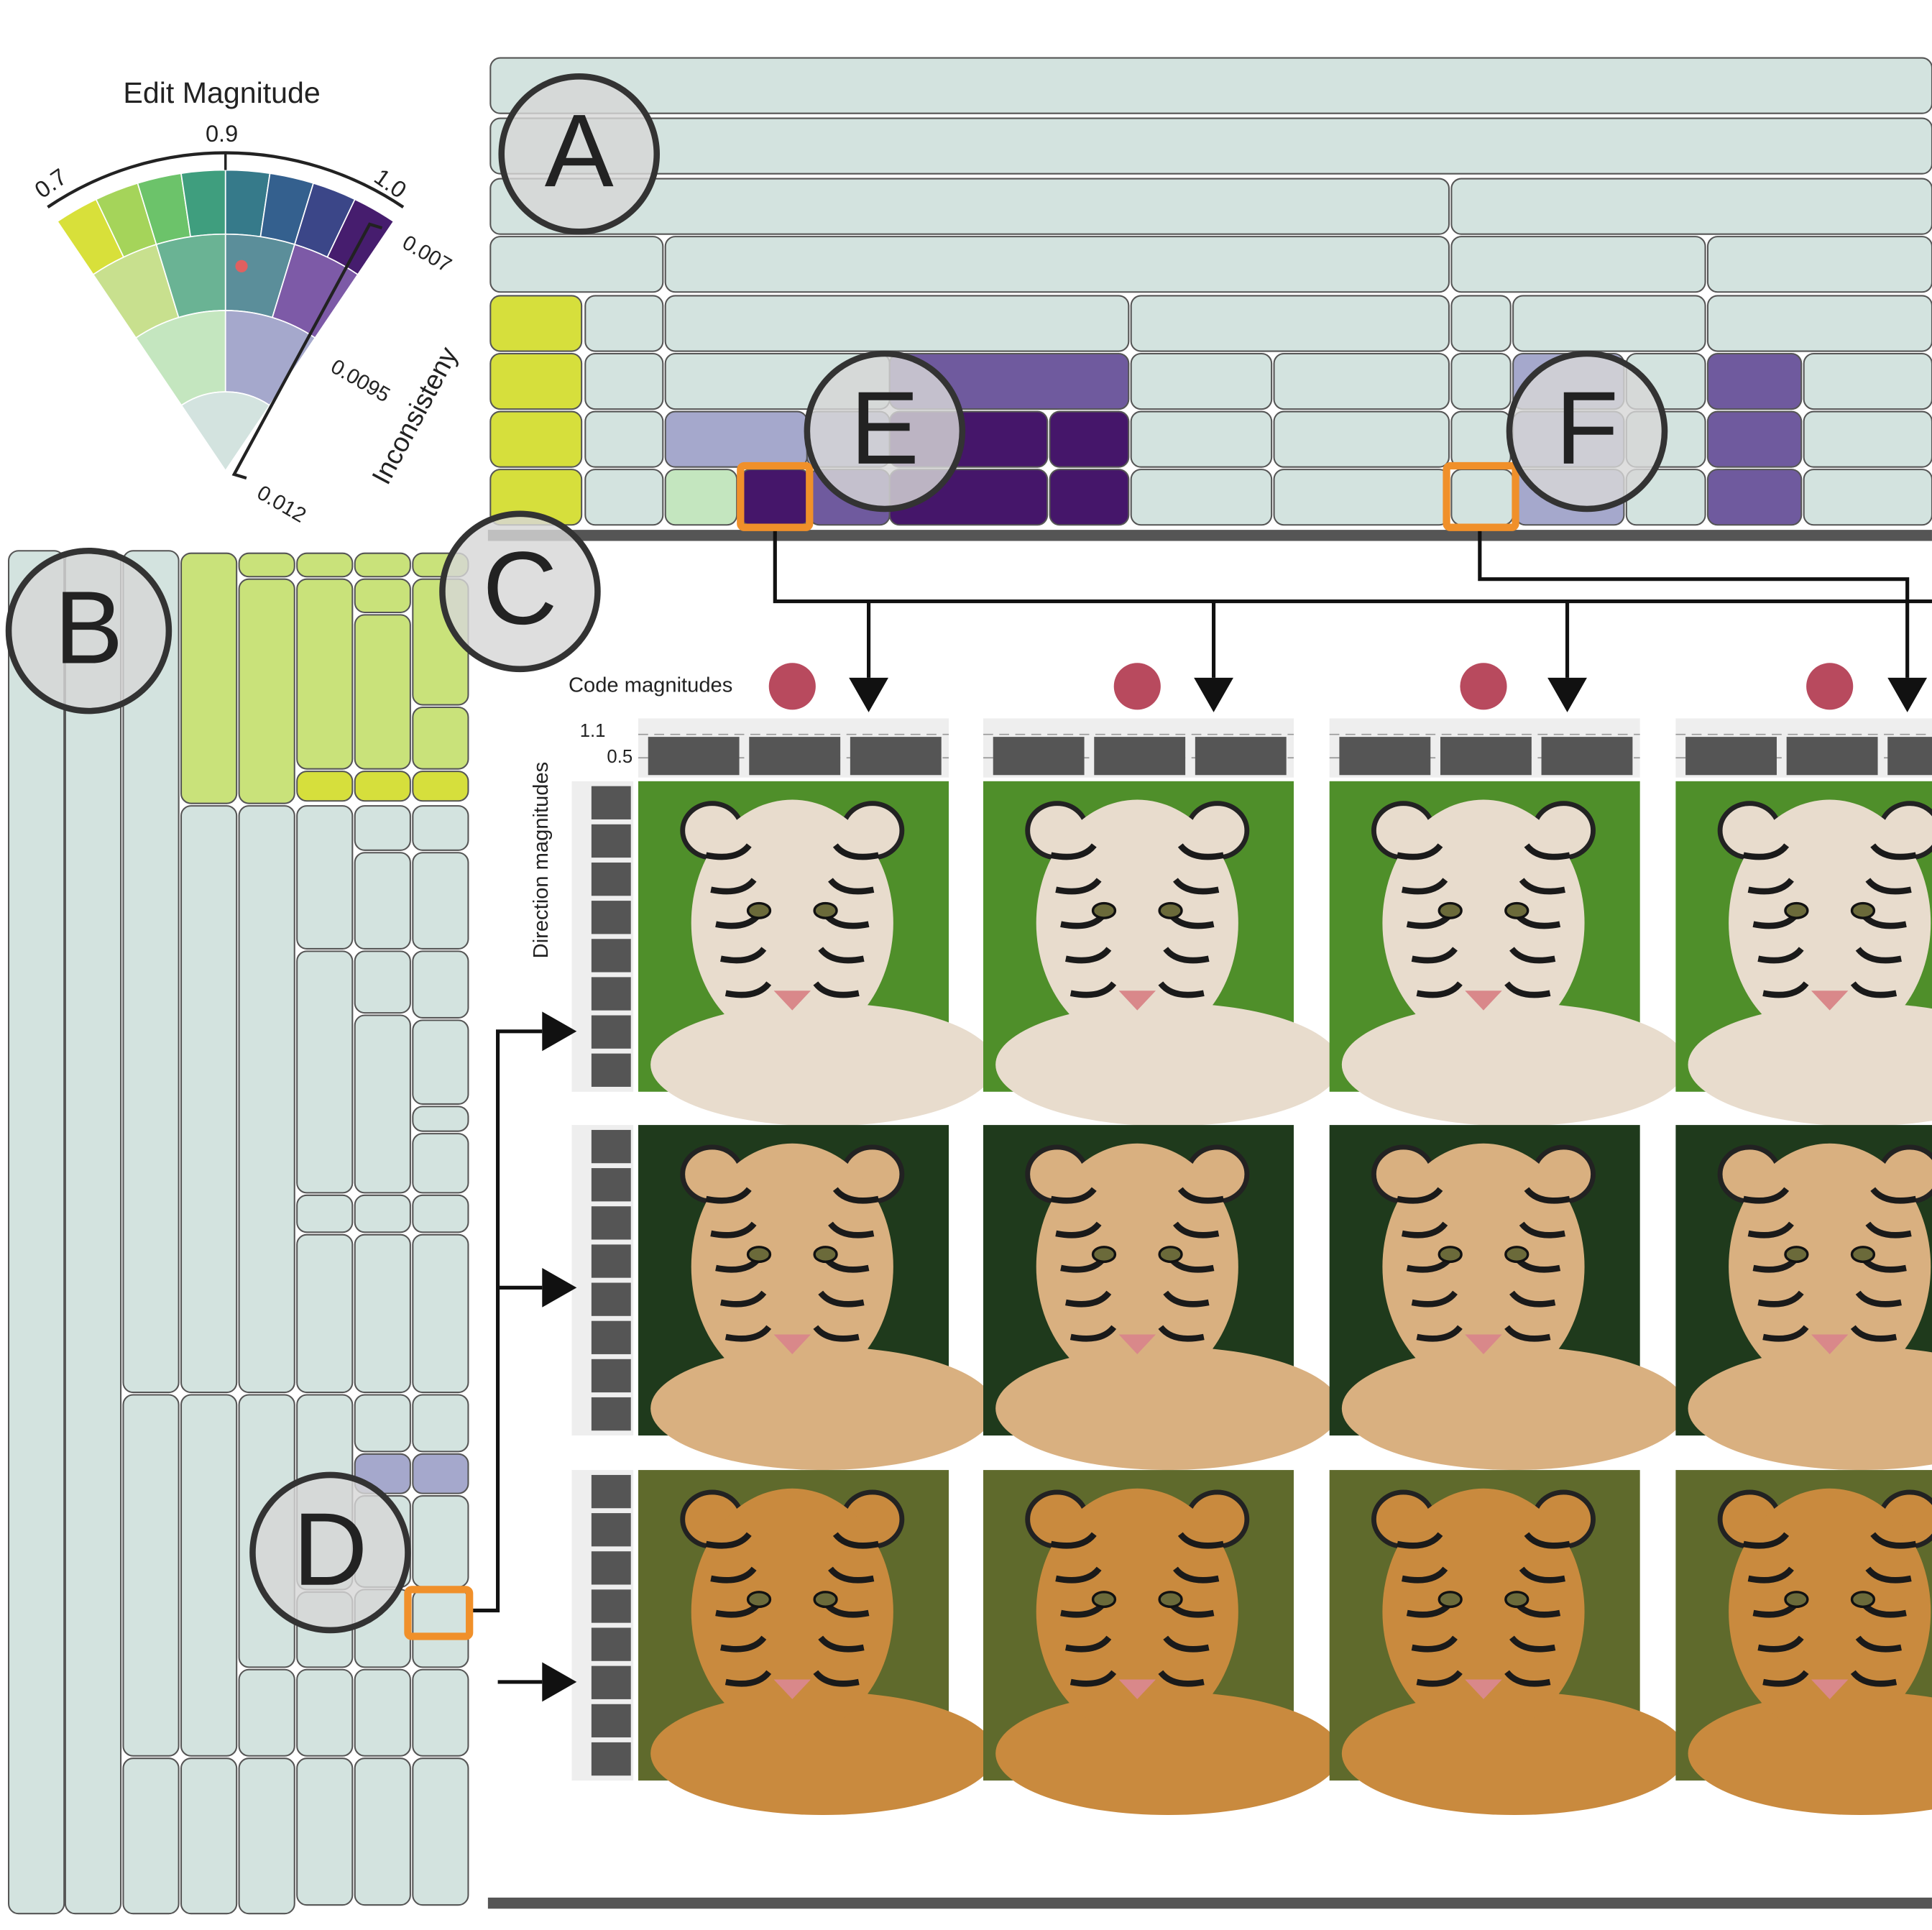  I want to click on panel-label: C, so click(519, 588).